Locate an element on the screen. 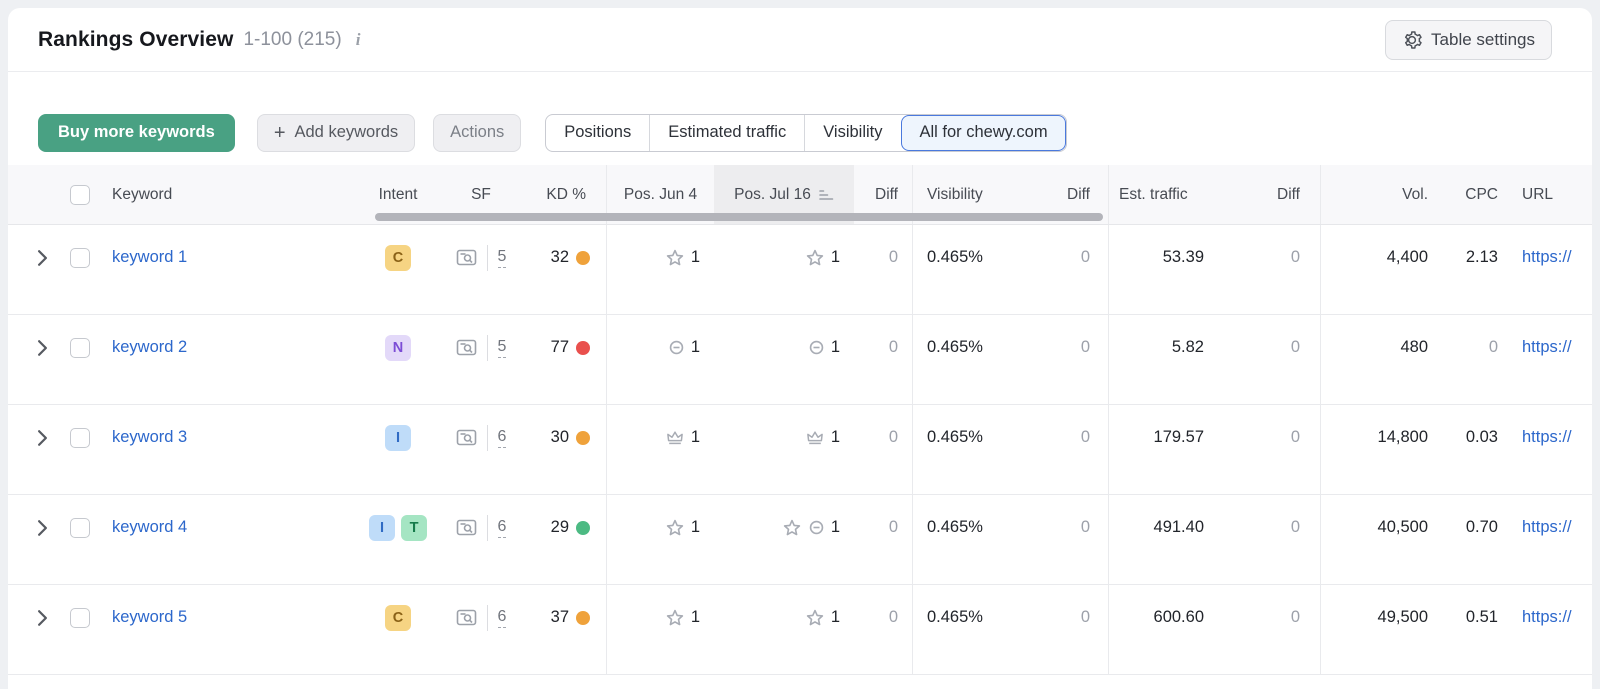  keyword-link: keyword 1 is located at coordinates (150, 257).